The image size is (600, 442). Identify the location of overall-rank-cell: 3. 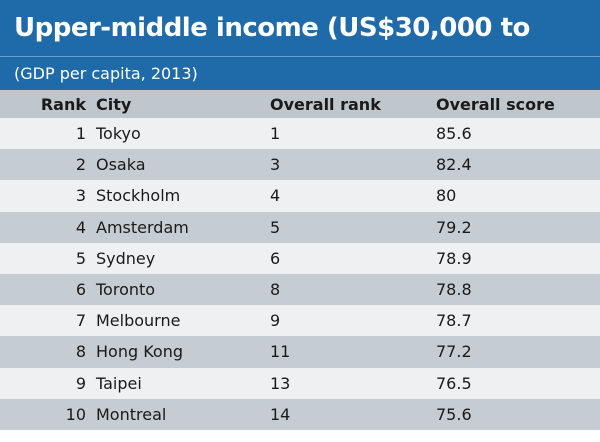
(275, 165).